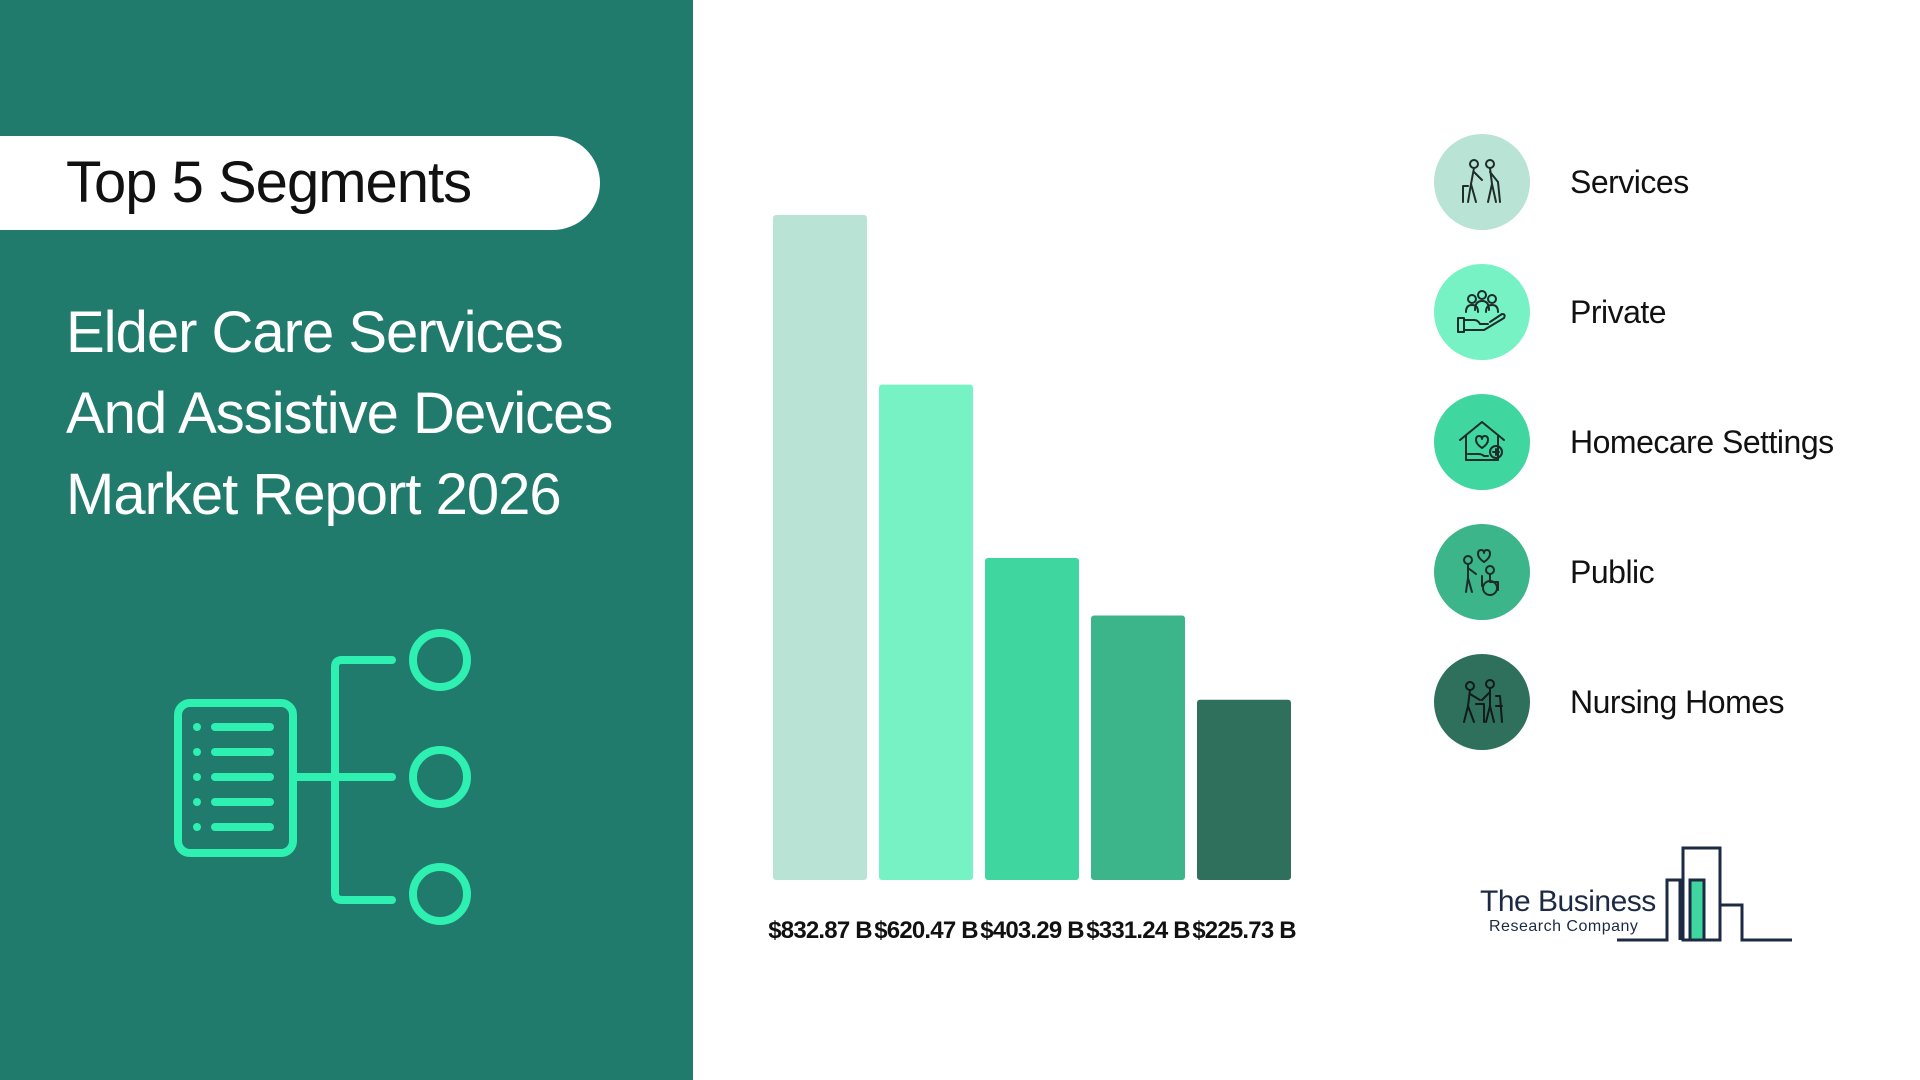 The height and width of the screenshot is (1080, 1920). What do you see at coordinates (820, 930) in the screenshot?
I see `bar-value-label: $832.87 B` at bounding box center [820, 930].